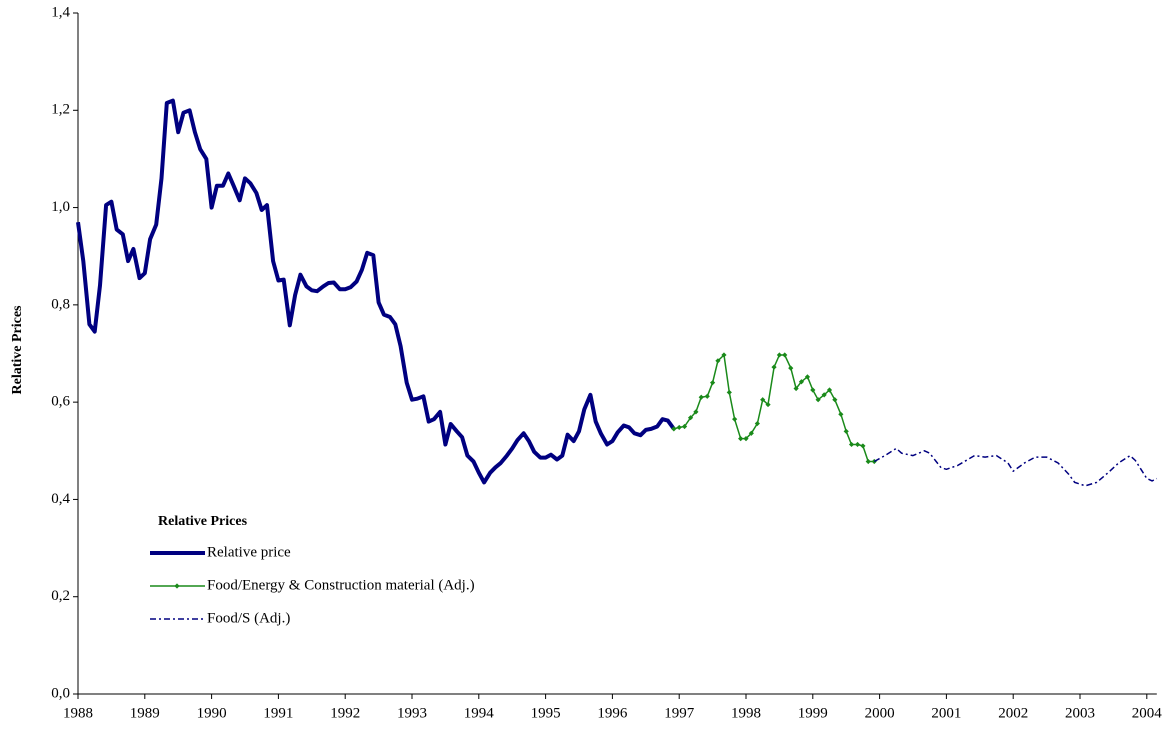  What do you see at coordinates (60, 12) in the screenshot?
I see `y-tick-label: 1,4` at bounding box center [60, 12].